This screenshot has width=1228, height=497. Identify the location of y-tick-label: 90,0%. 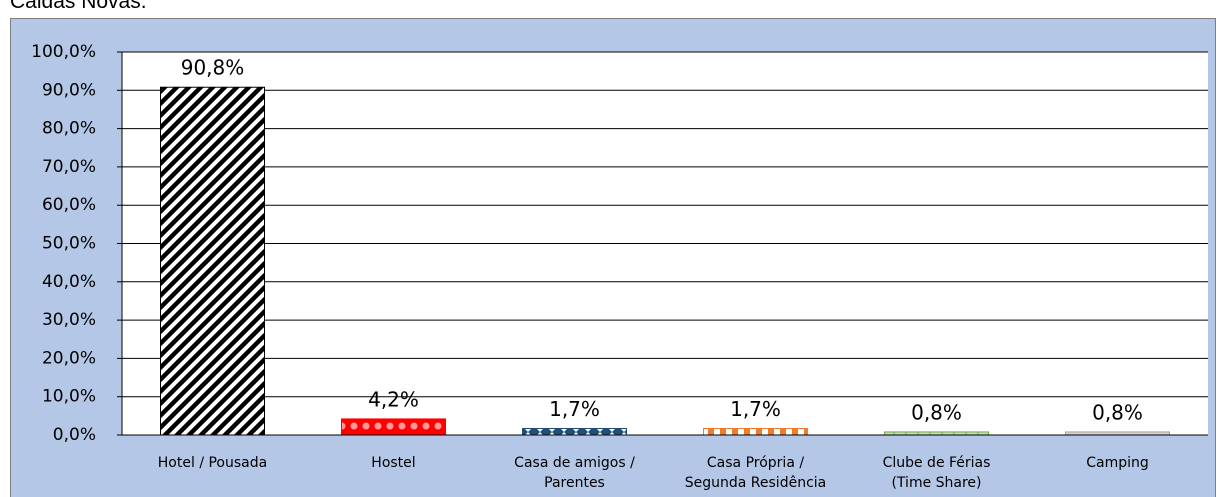
(69, 90).